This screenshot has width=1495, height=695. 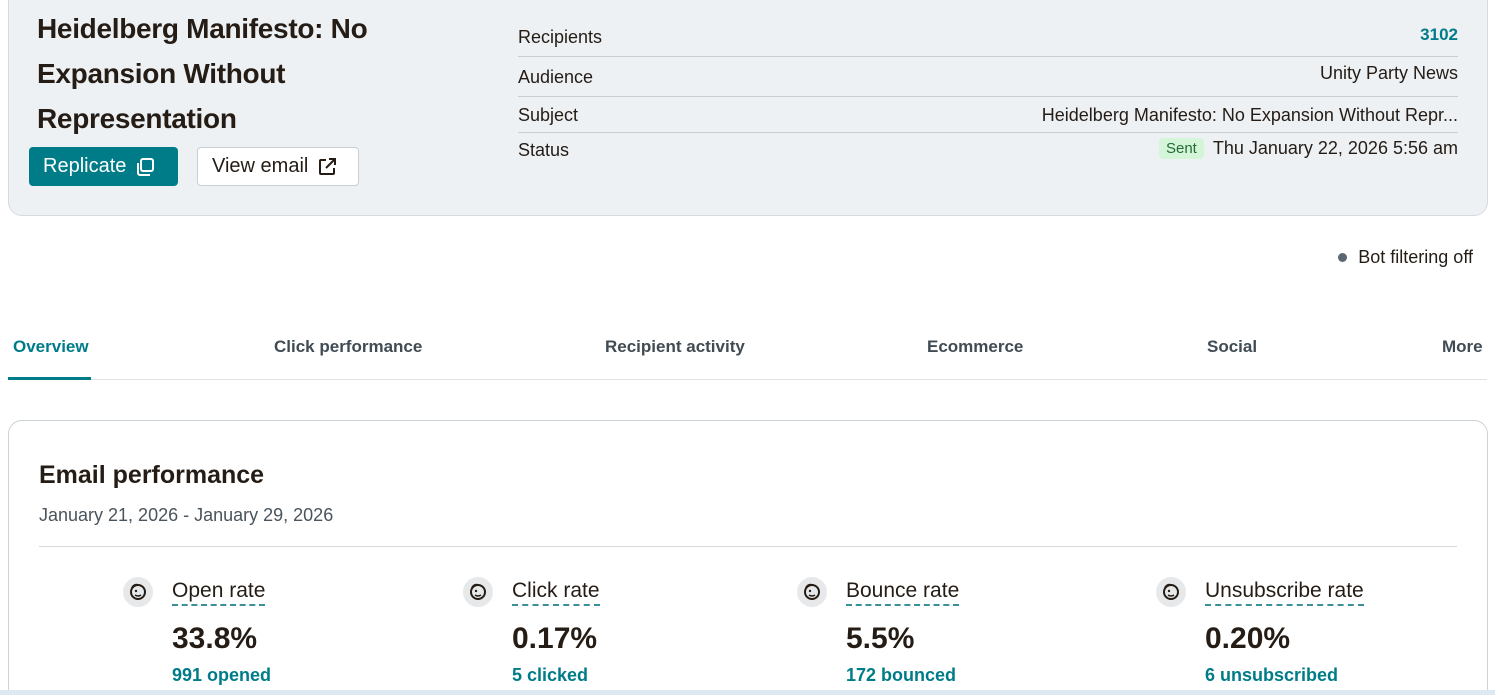 What do you see at coordinates (1248, 638) in the screenshot?
I see `unsubscribe-rate-value: 0.20%` at bounding box center [1248, 638].